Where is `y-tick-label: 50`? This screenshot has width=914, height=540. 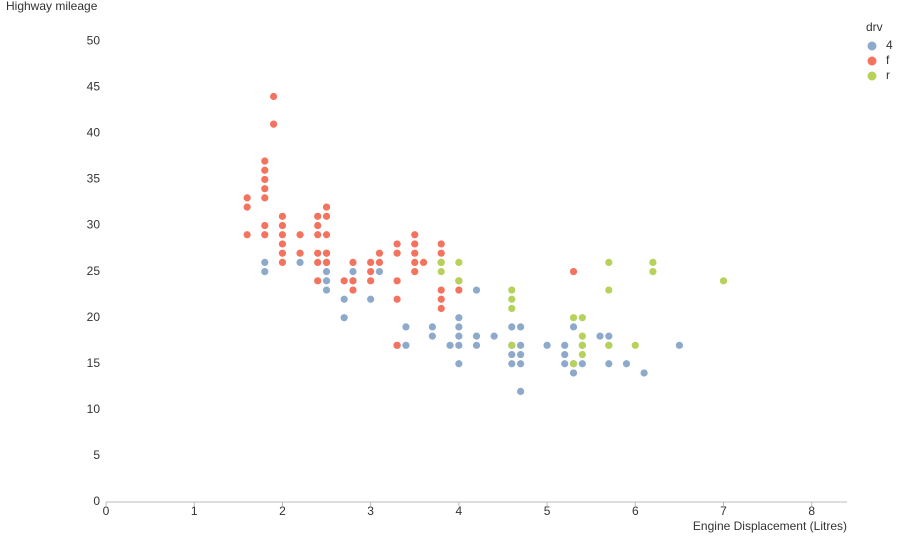 y-tick-label: 50 is located at coordinates (94, 40).